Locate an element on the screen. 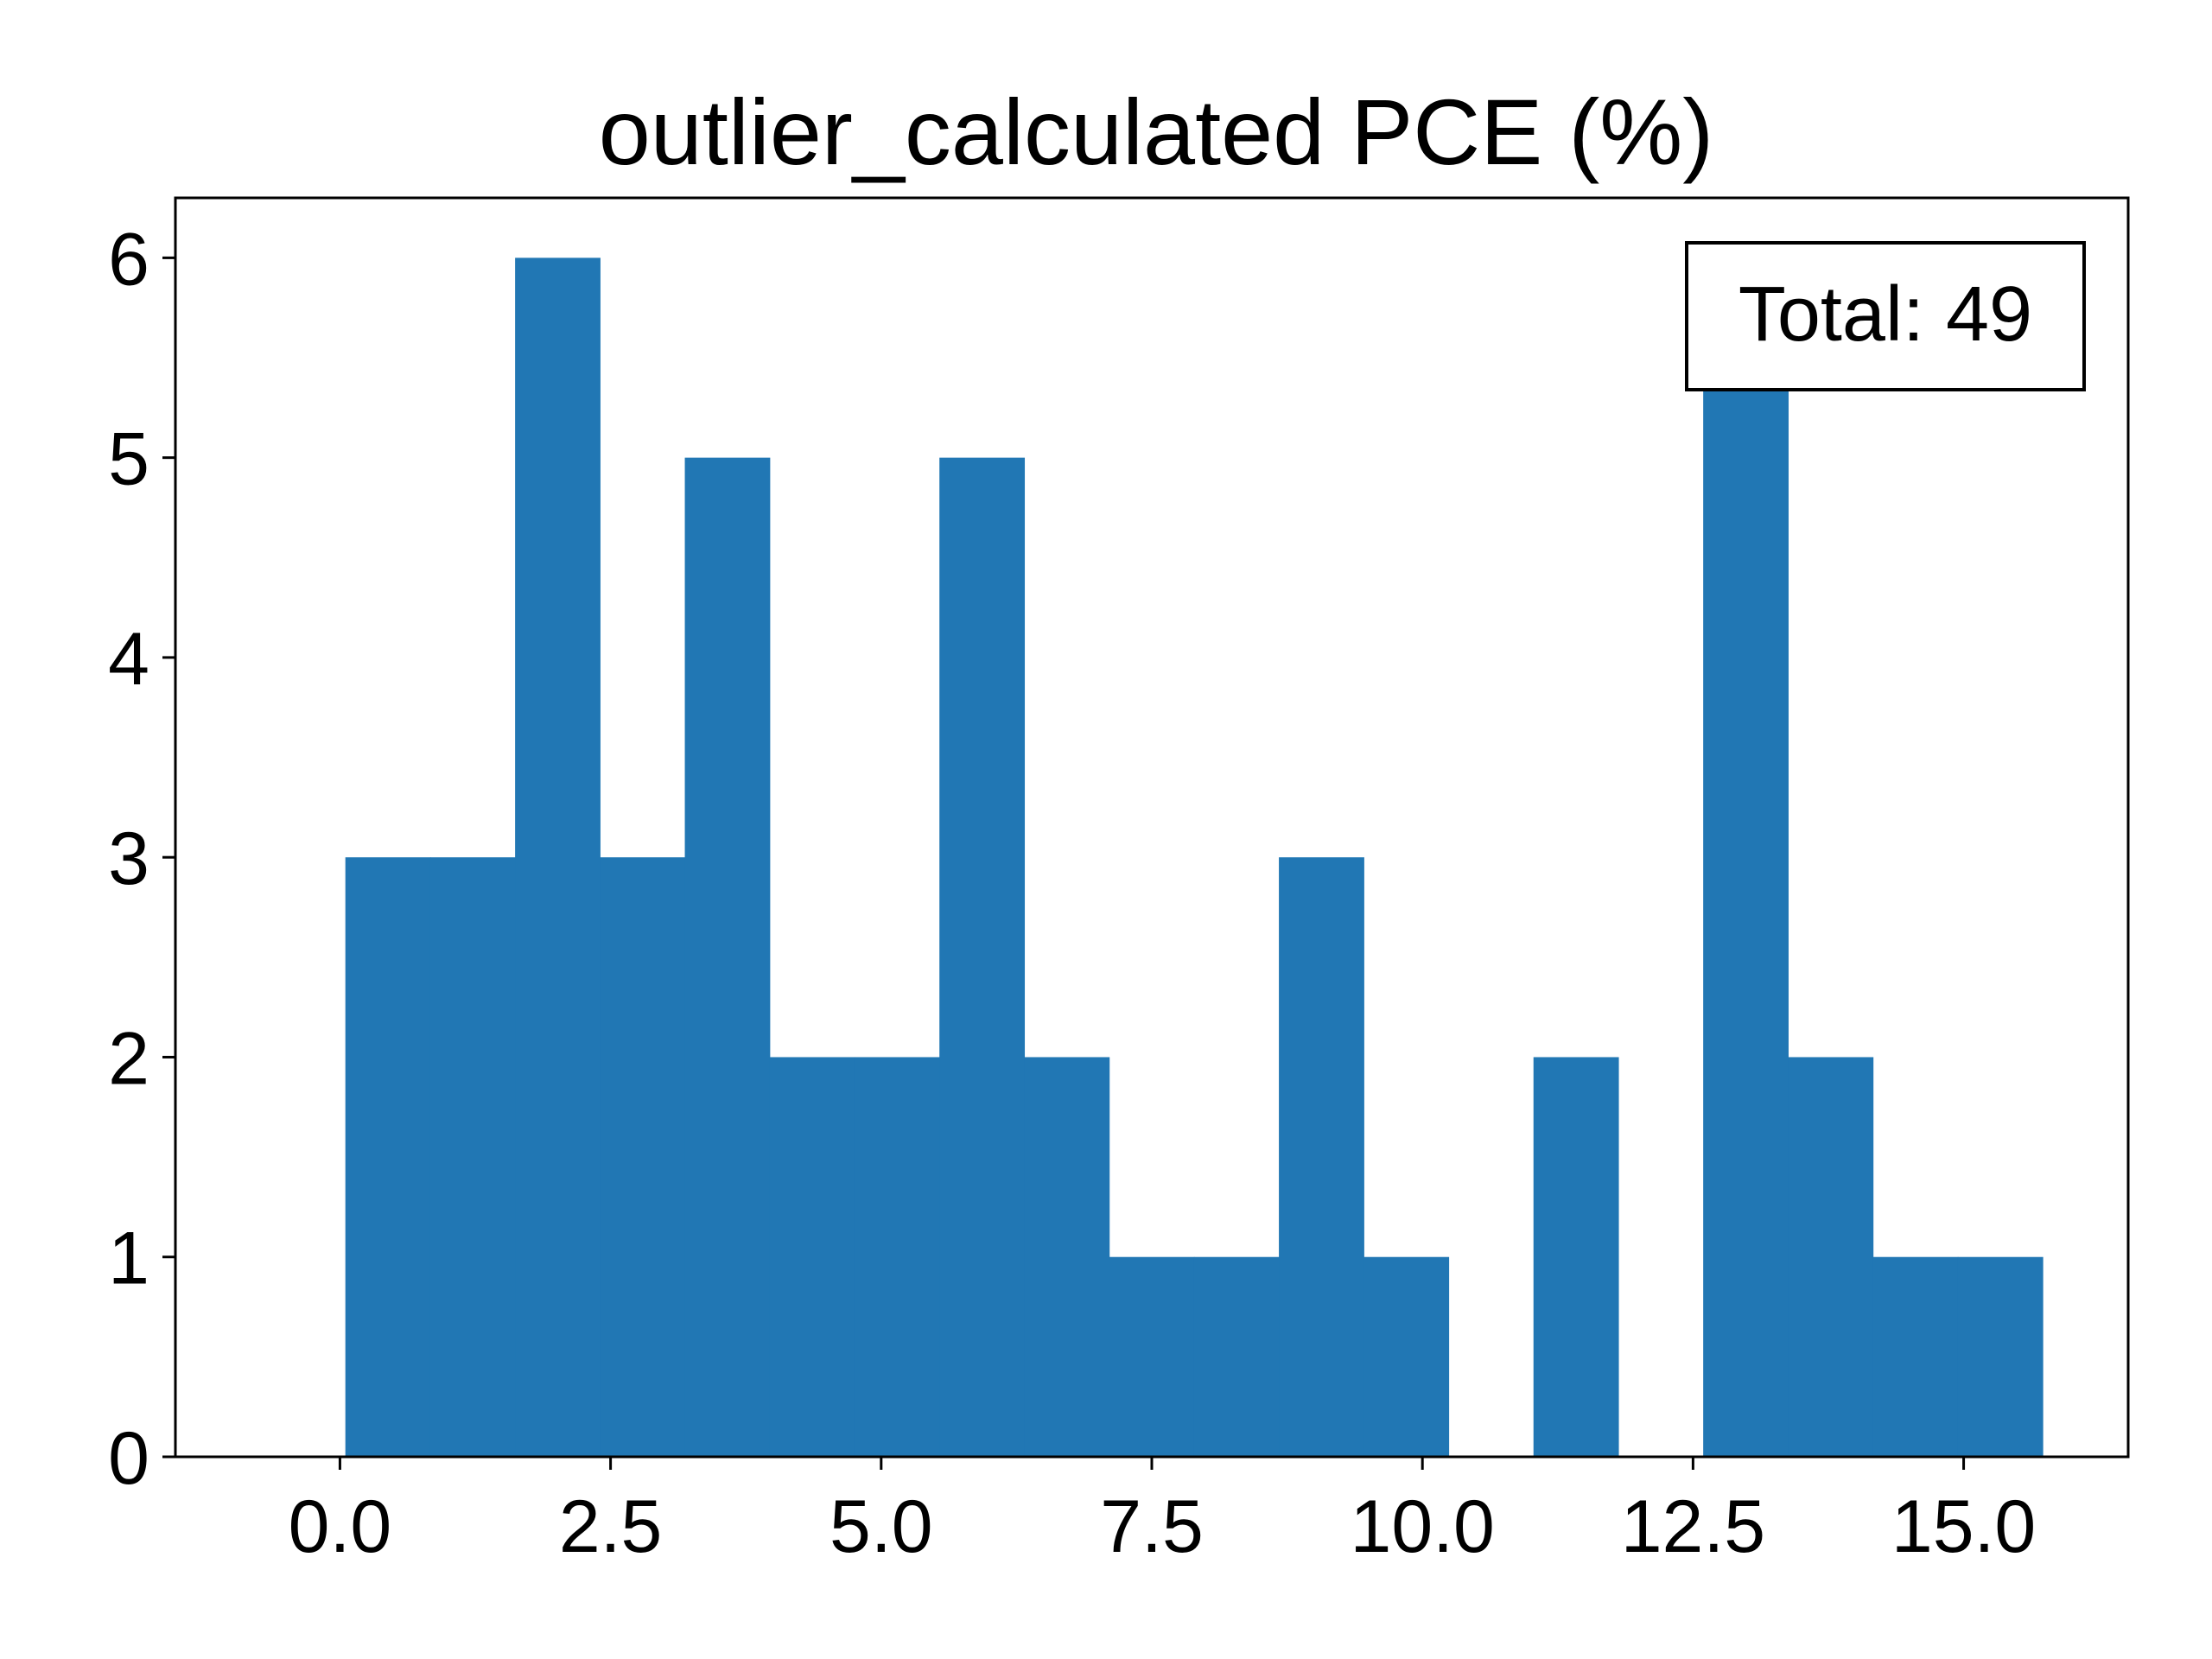  x-tick-label: 15.0 is located at coordinates (1963, 1526).